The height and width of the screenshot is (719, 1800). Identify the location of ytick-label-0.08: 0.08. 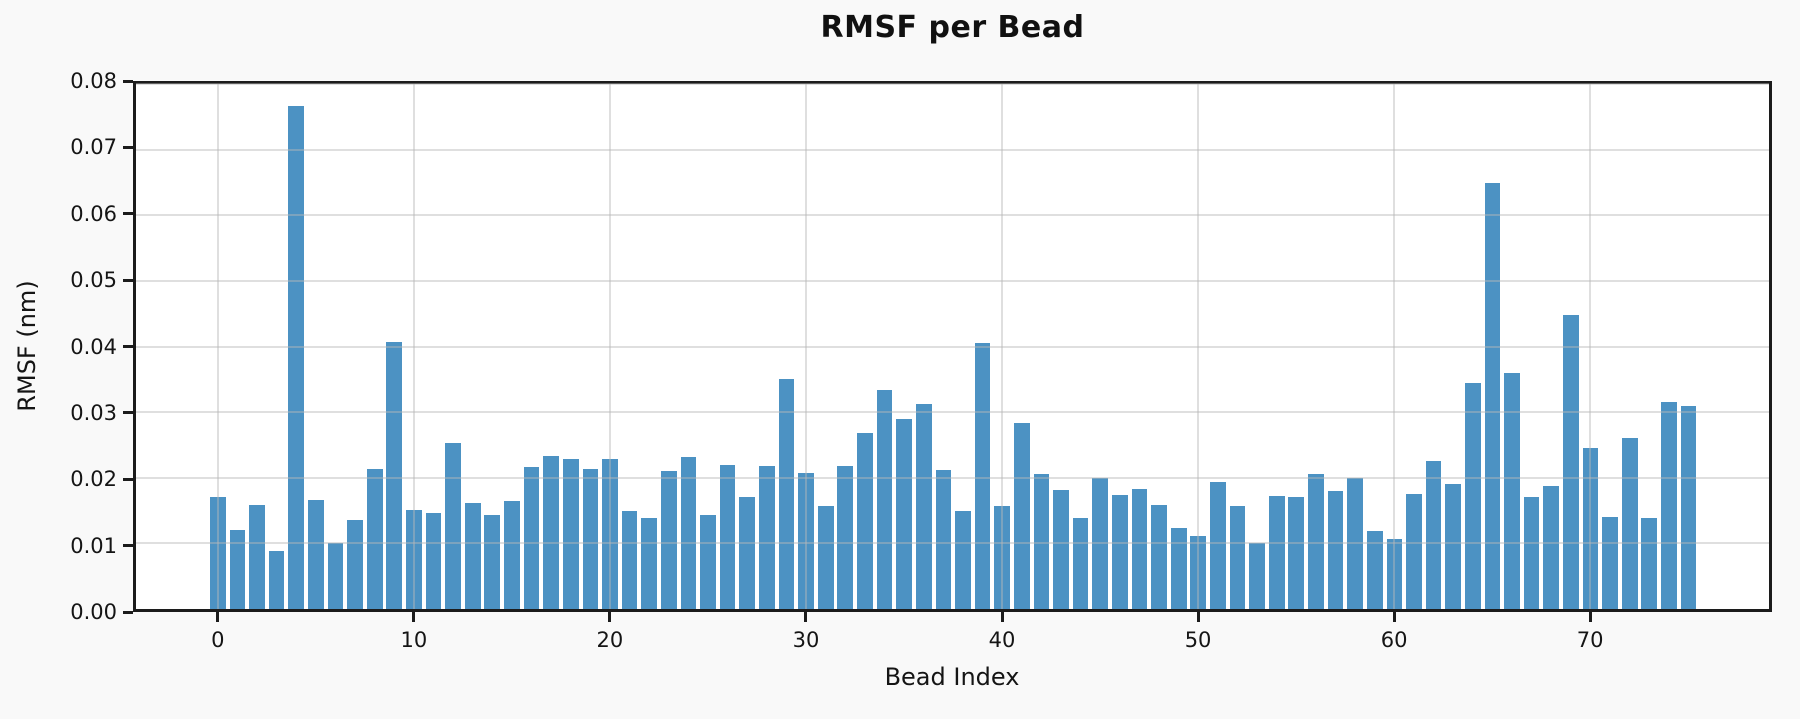
(93, 81).